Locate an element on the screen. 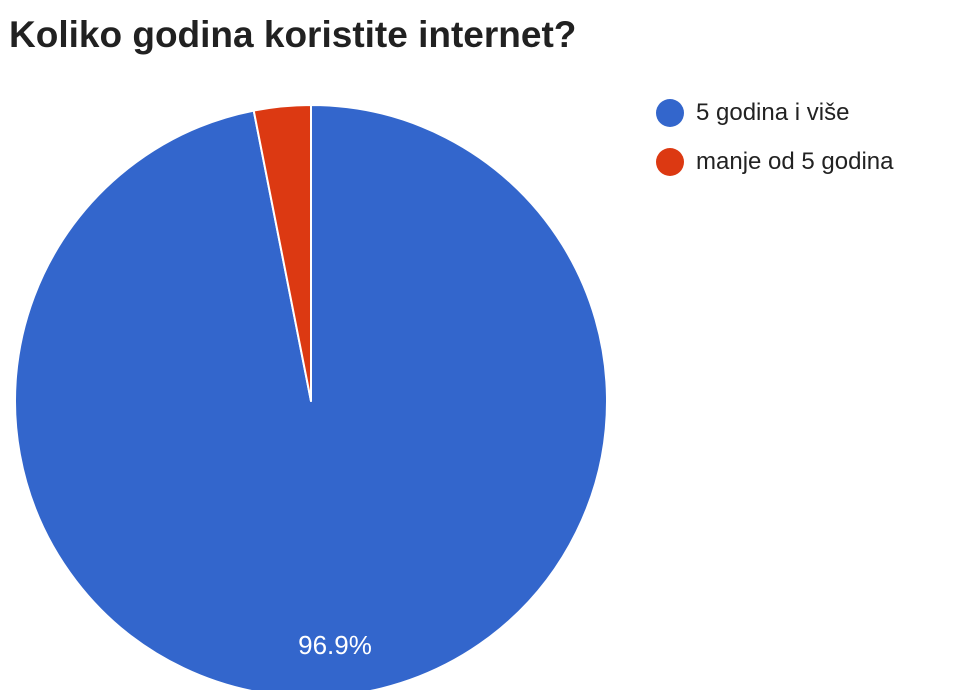 The width and height of the screenshot is (973, 690). pie-slice is located at coordinates (282, 253).